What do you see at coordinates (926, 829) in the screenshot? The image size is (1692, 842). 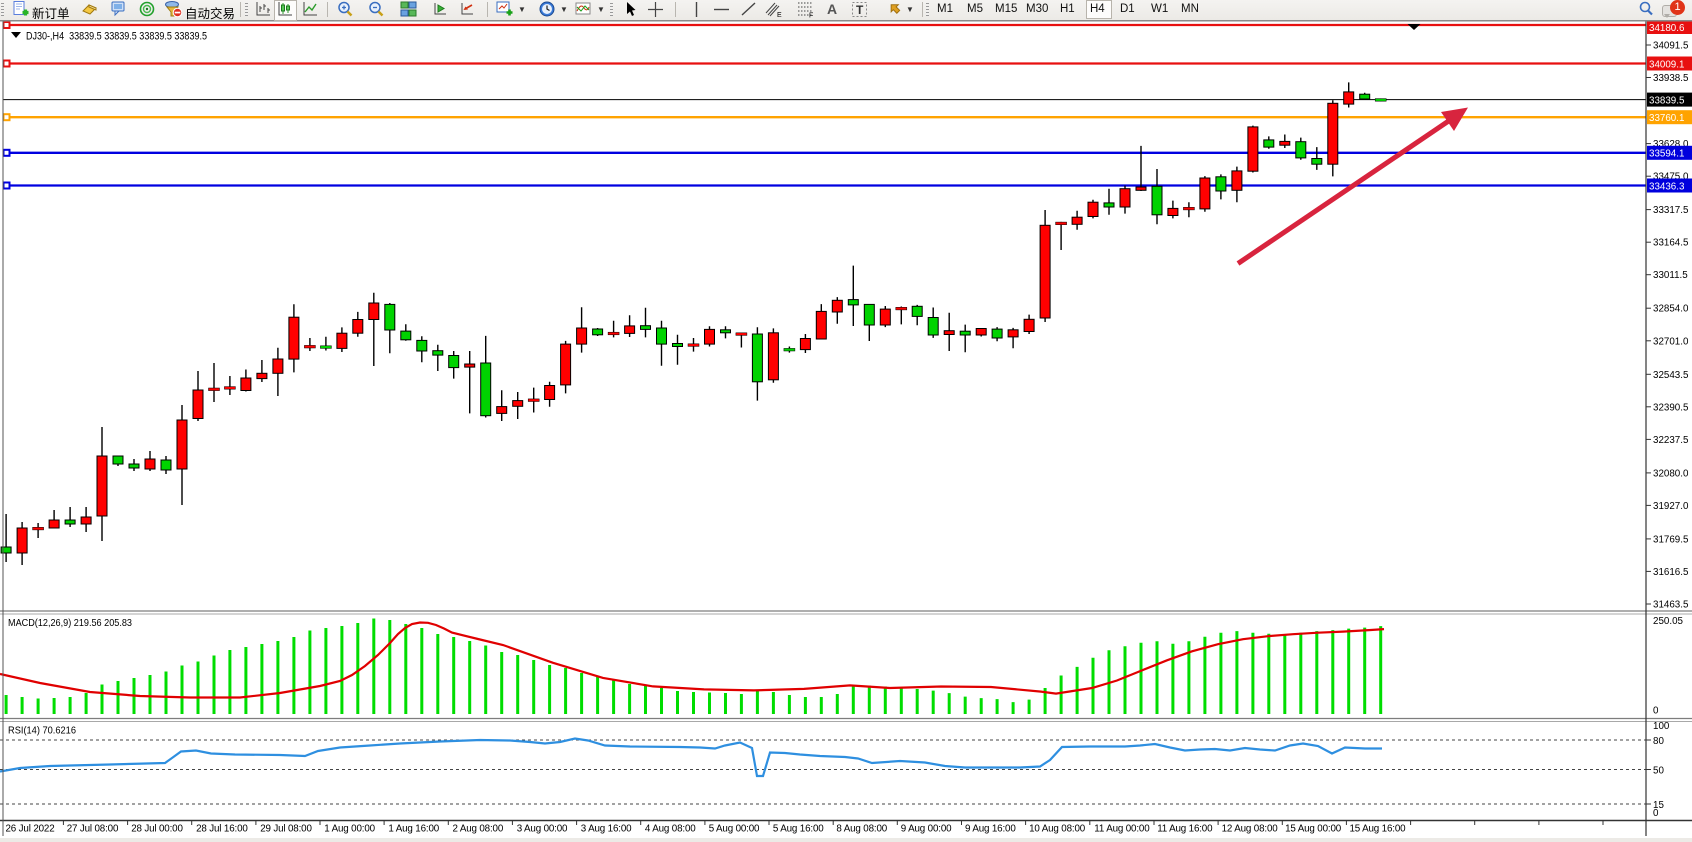 I see `svg-text: 9 Aug 00:00` at bounding box center [926, 829].